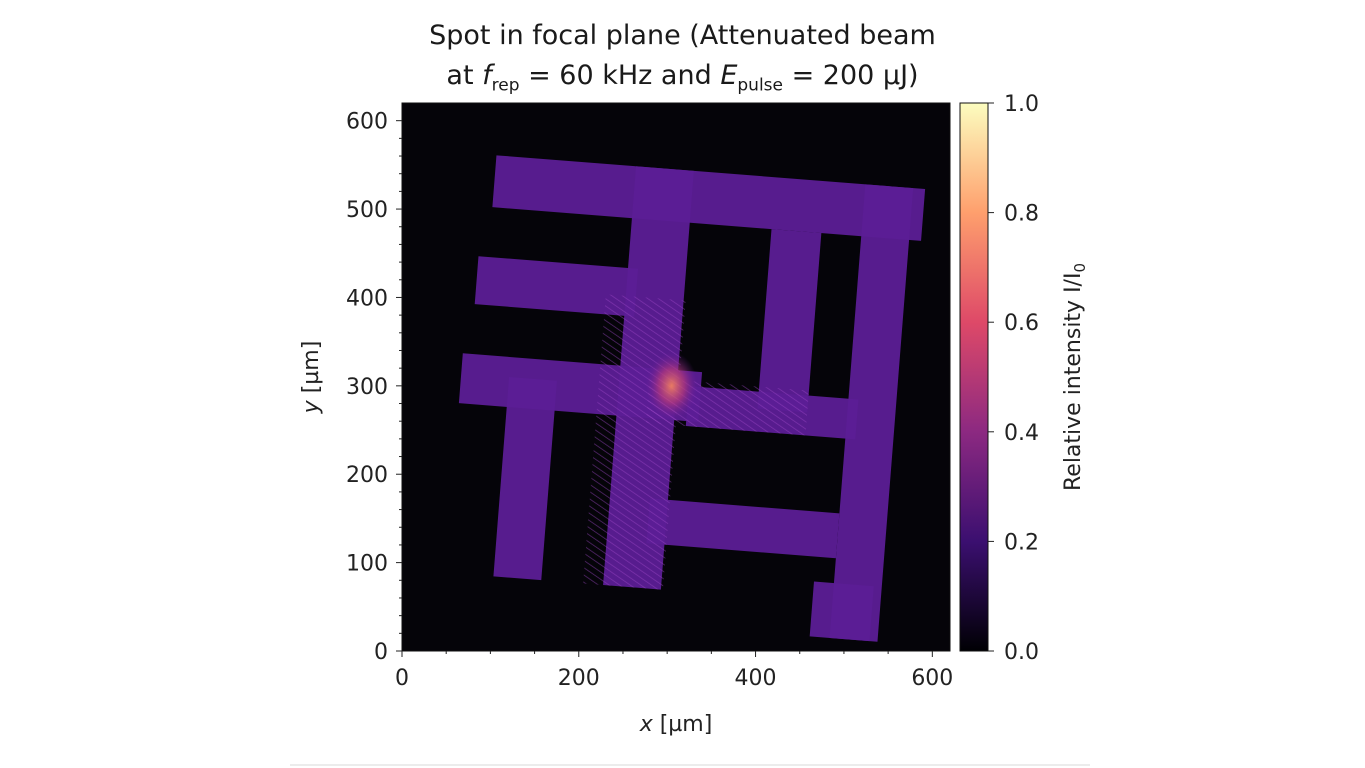 This screenshot has height=768, width=1365. I want to click on frep-value: = 60 kHz and, so click(620, 75).